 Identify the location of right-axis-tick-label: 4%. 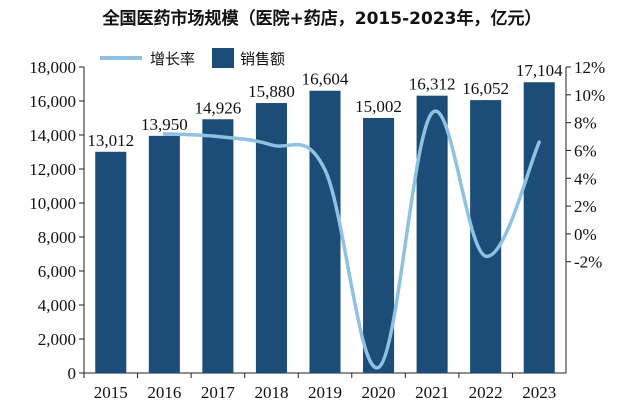
(585, 178).